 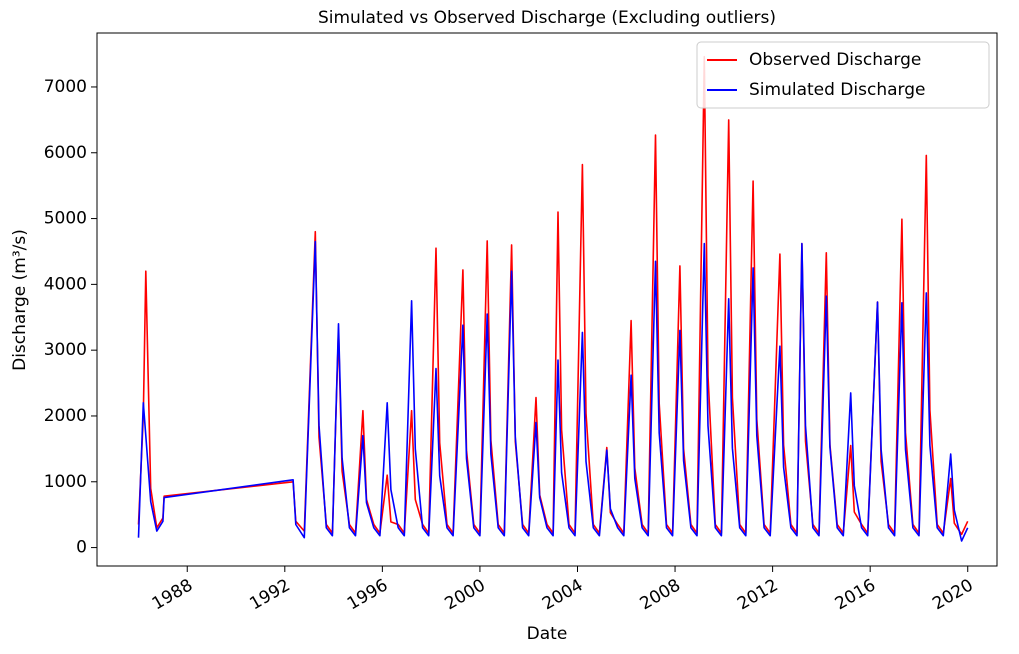 I want to click on y-tick-label: 4000, so click(x=65, y=284).